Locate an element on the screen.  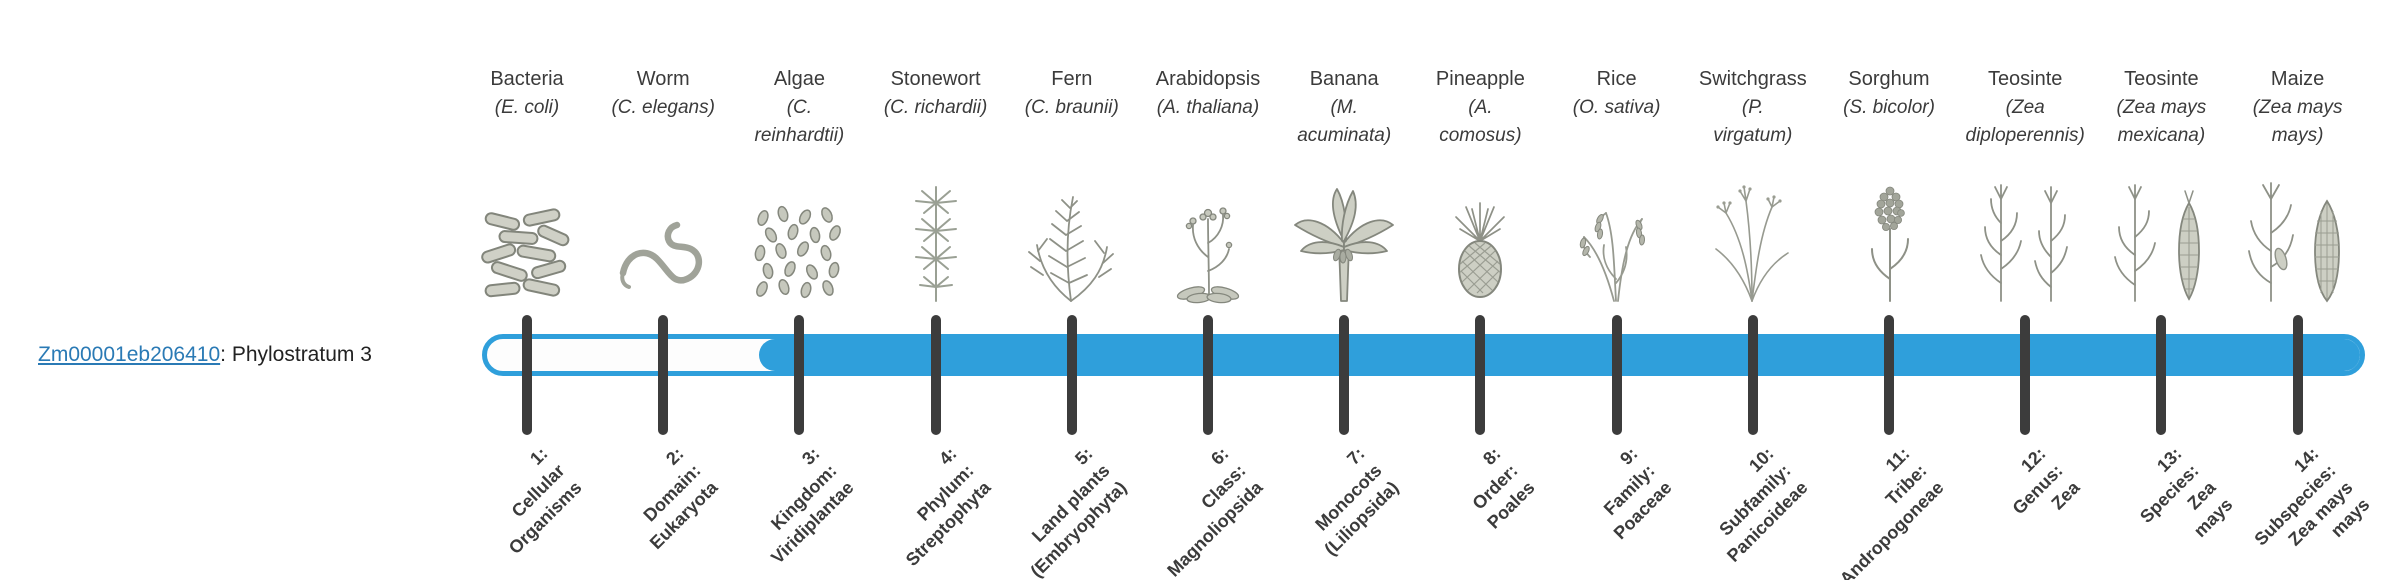
organism-scientific-name: reinhardtii) is located at coordinates (799, 135).